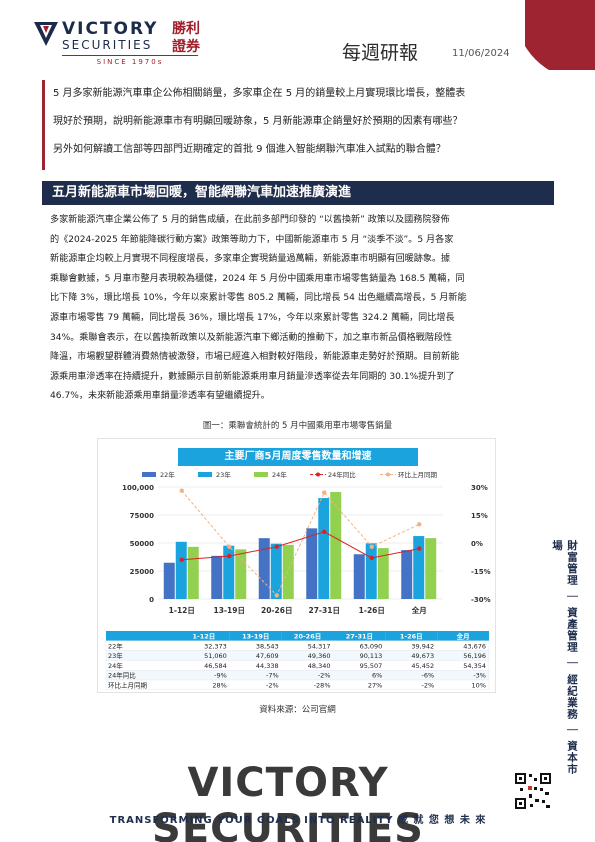  I want to click on table-row-label: 24年同比, so click(122, 675).